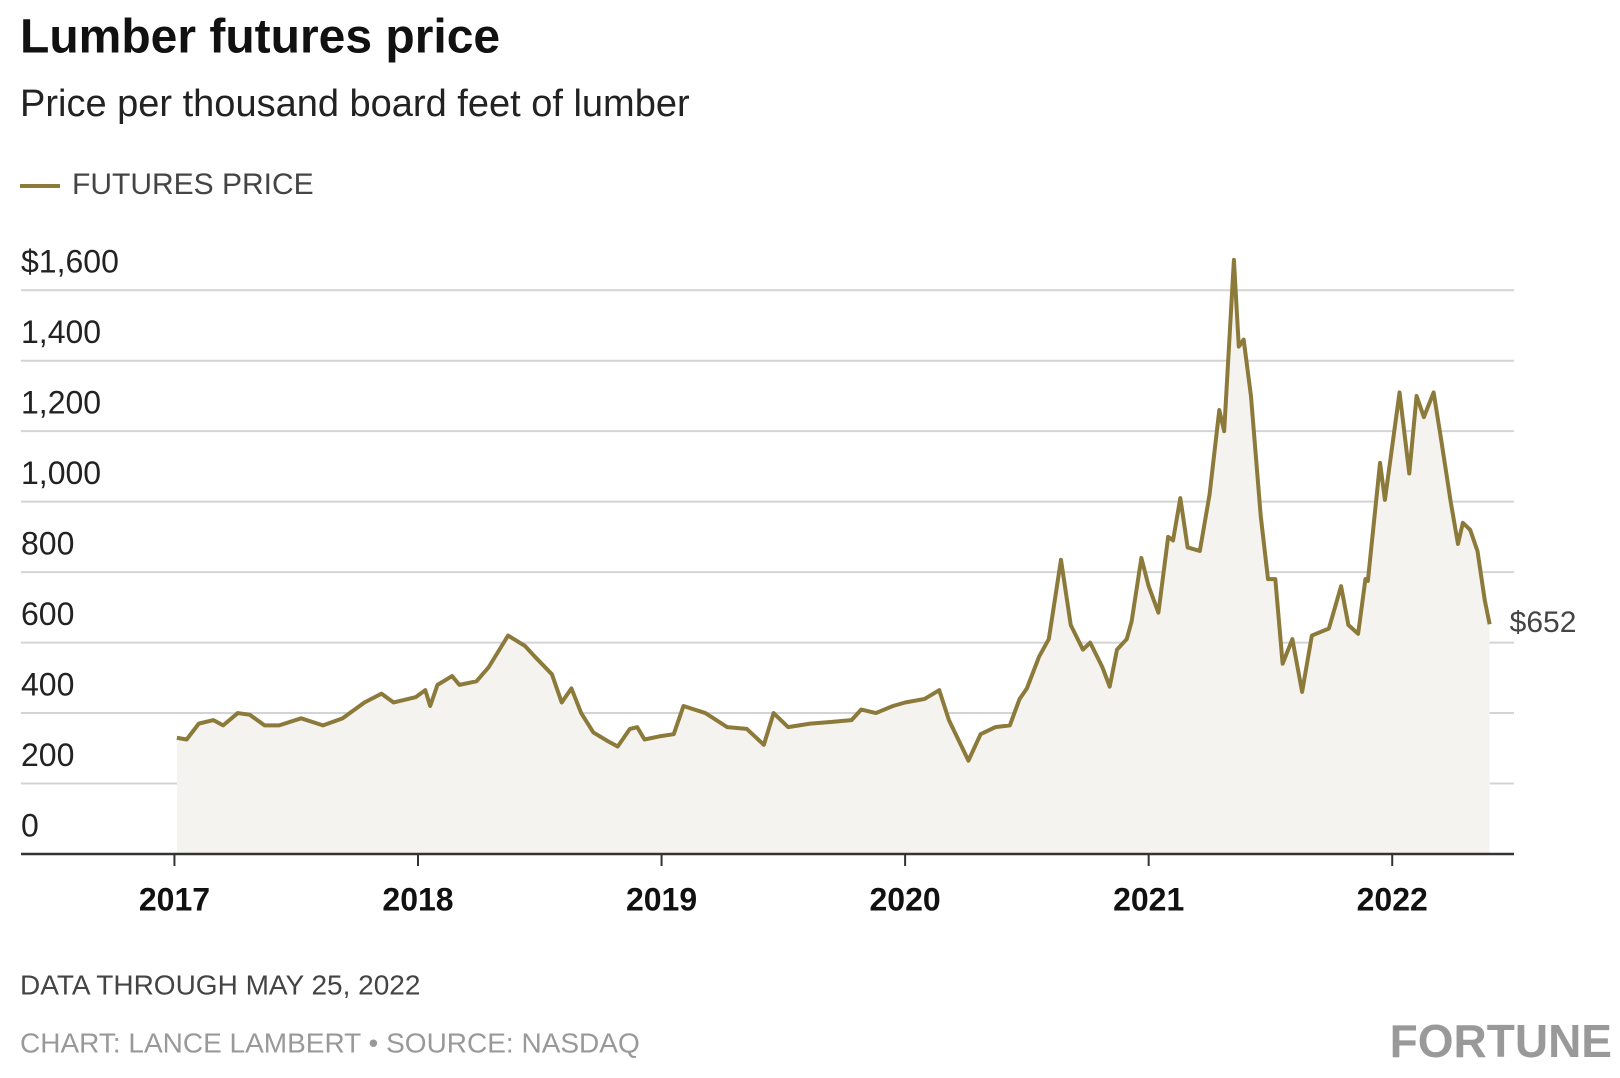  What do you see at coordinates (70, 262) in the screenshot?
I see `y-tick-label: $1,600` at bounding box center [70, 262].